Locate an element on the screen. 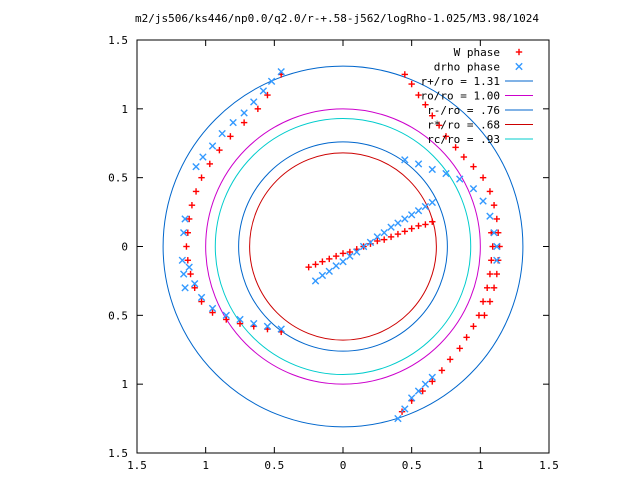  y-tick-label: 1 is located at coordinates (124, 109).